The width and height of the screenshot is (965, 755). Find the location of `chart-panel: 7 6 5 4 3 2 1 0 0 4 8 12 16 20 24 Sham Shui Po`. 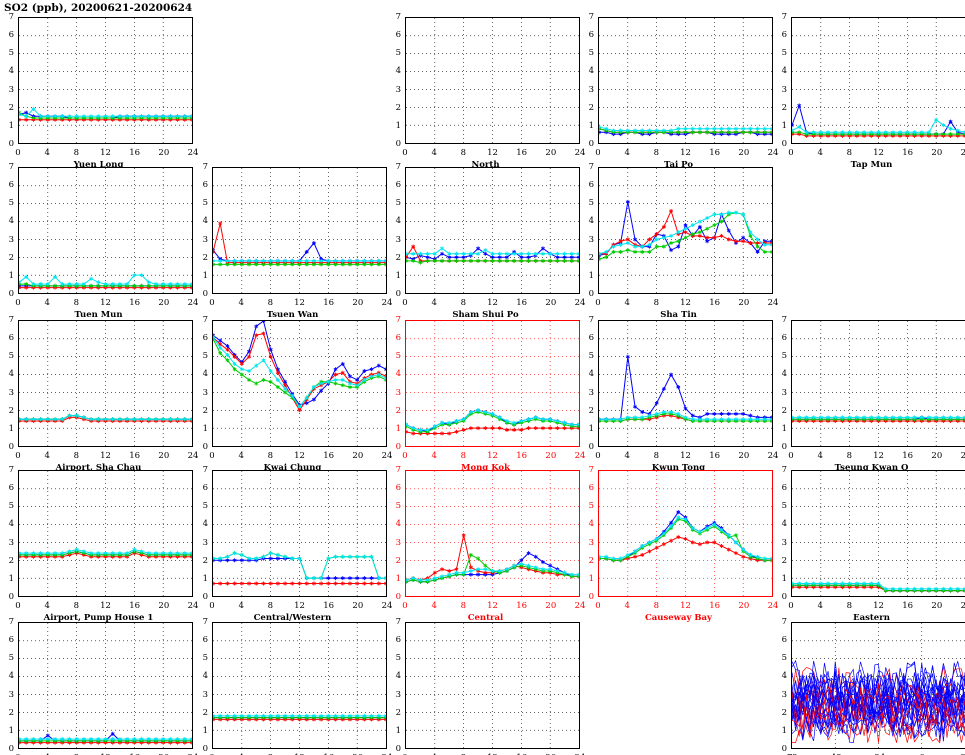

chart-panel: 7 6 5 4 3 2 1 0 0 4 8 12 16 20 24 Sham Shui Po is located at coordinates (486, 244).